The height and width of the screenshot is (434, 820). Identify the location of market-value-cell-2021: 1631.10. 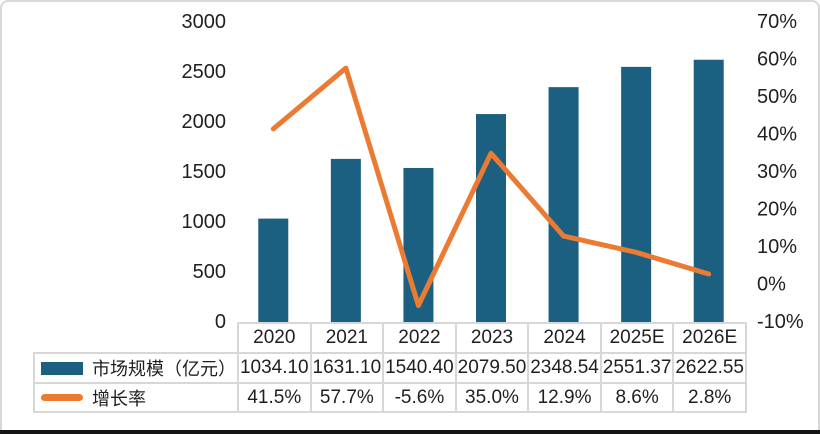
(347, 368).